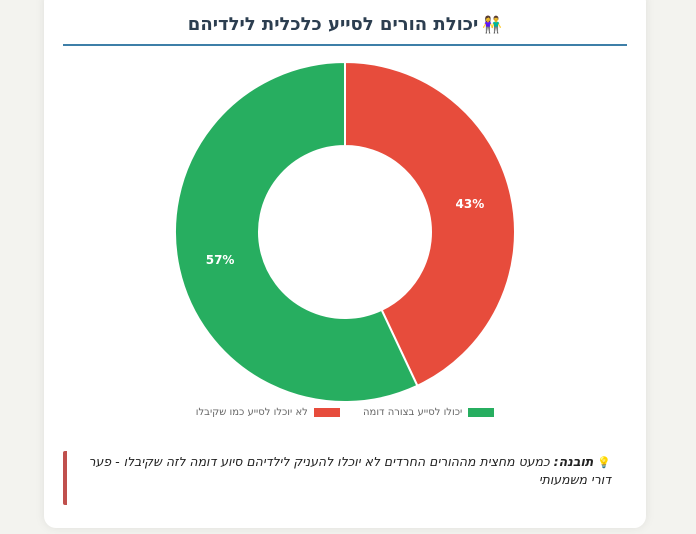 This screenshot has height=534, width=696. I want to click on chart-title: 👫יכולת הורים לסייע כלכלית לילדיהם, so click(345, 24).